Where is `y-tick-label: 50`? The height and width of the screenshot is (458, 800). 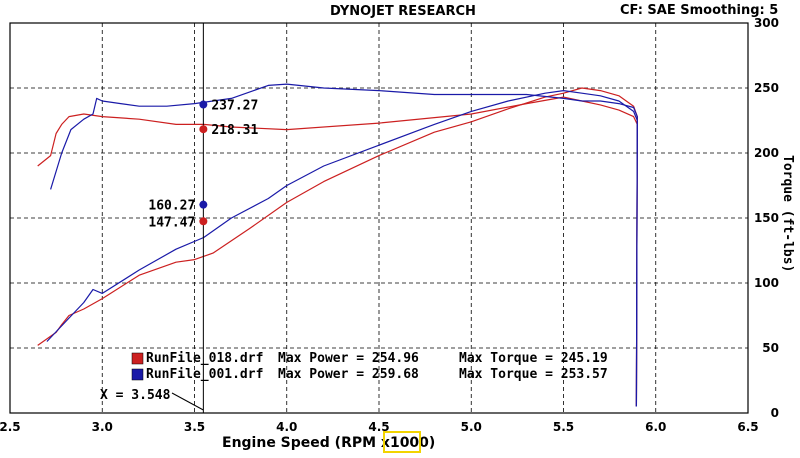
y-tick-label: 50 is located at coordinates (770, 348).